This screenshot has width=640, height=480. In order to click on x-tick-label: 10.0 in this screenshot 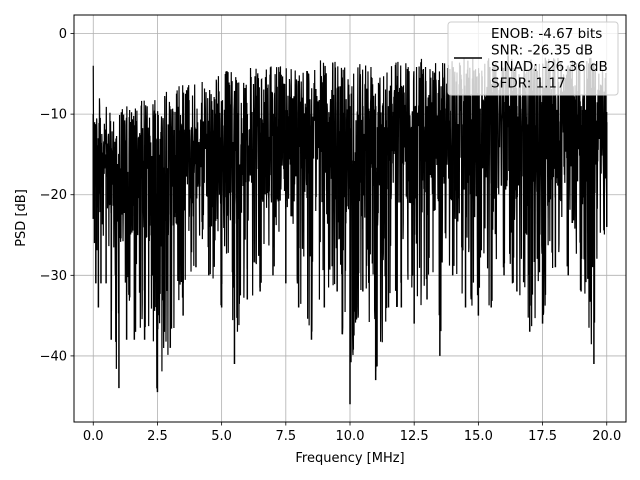, I will do `click(350, 436)`.